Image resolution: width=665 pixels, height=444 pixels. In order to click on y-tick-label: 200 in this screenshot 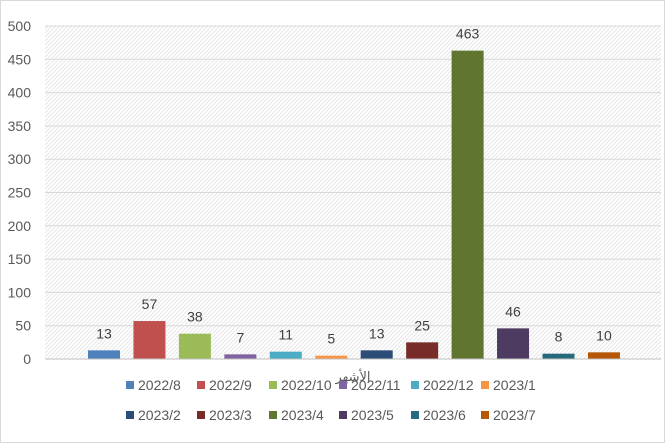, I will do `click(20, 226)`.